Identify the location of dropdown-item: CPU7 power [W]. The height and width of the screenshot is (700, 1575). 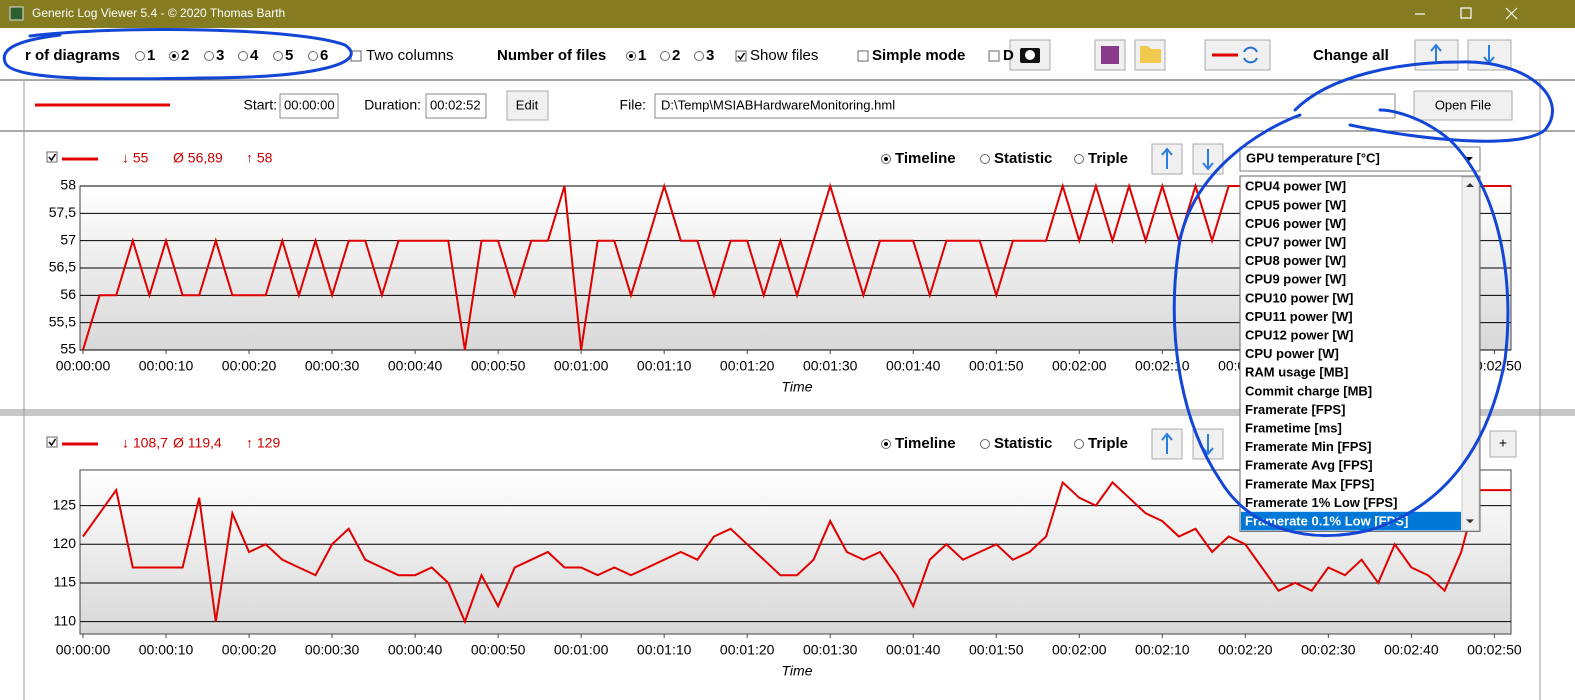
(1295, 242).